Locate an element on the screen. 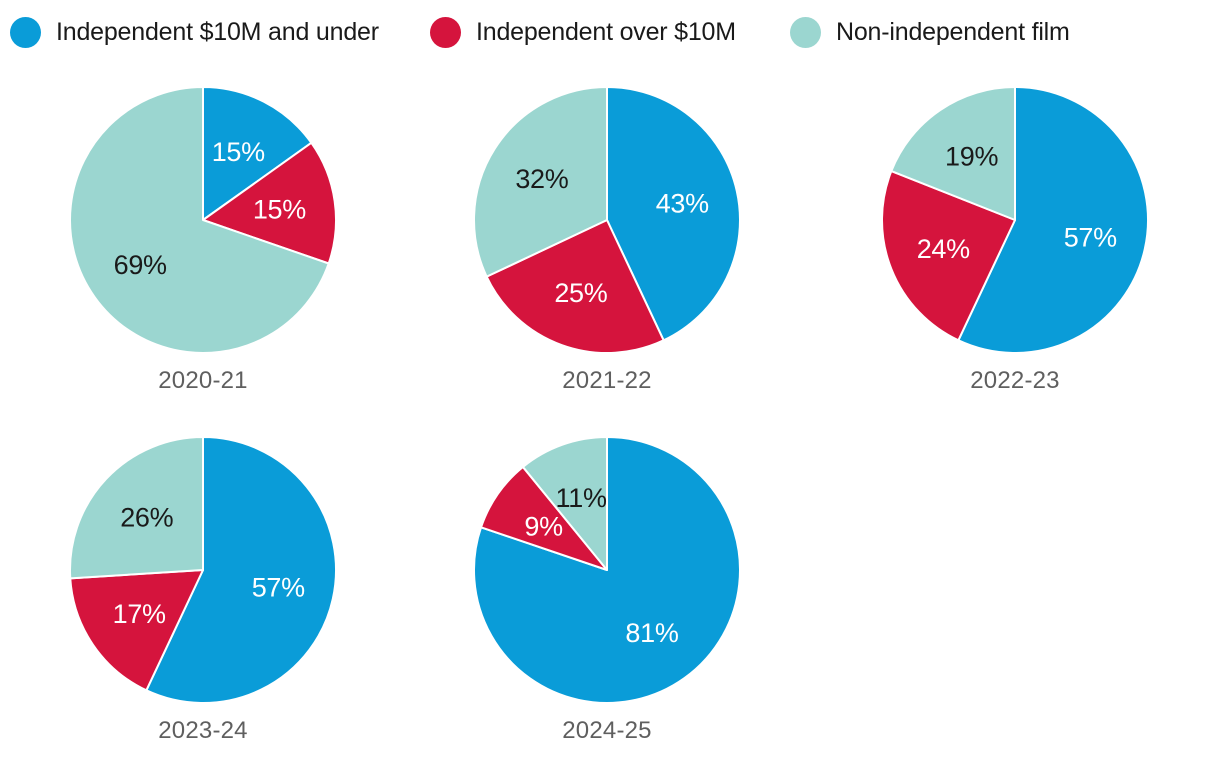  pie-year-label: 2024-25 is located at coordinates (607, 730).